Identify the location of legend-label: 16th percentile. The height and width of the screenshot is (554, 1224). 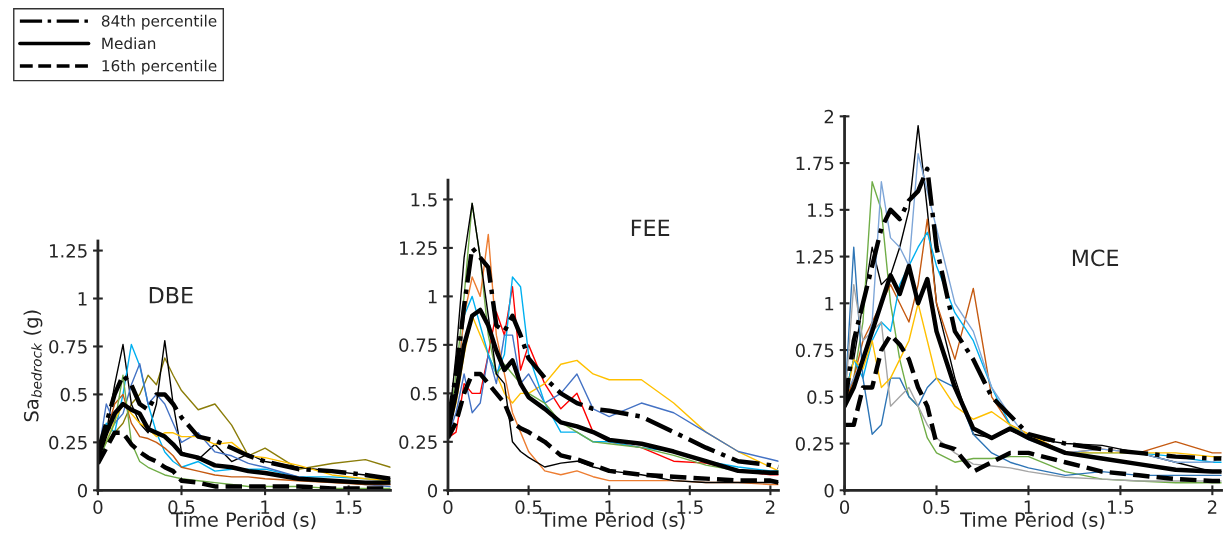
(159, 67).